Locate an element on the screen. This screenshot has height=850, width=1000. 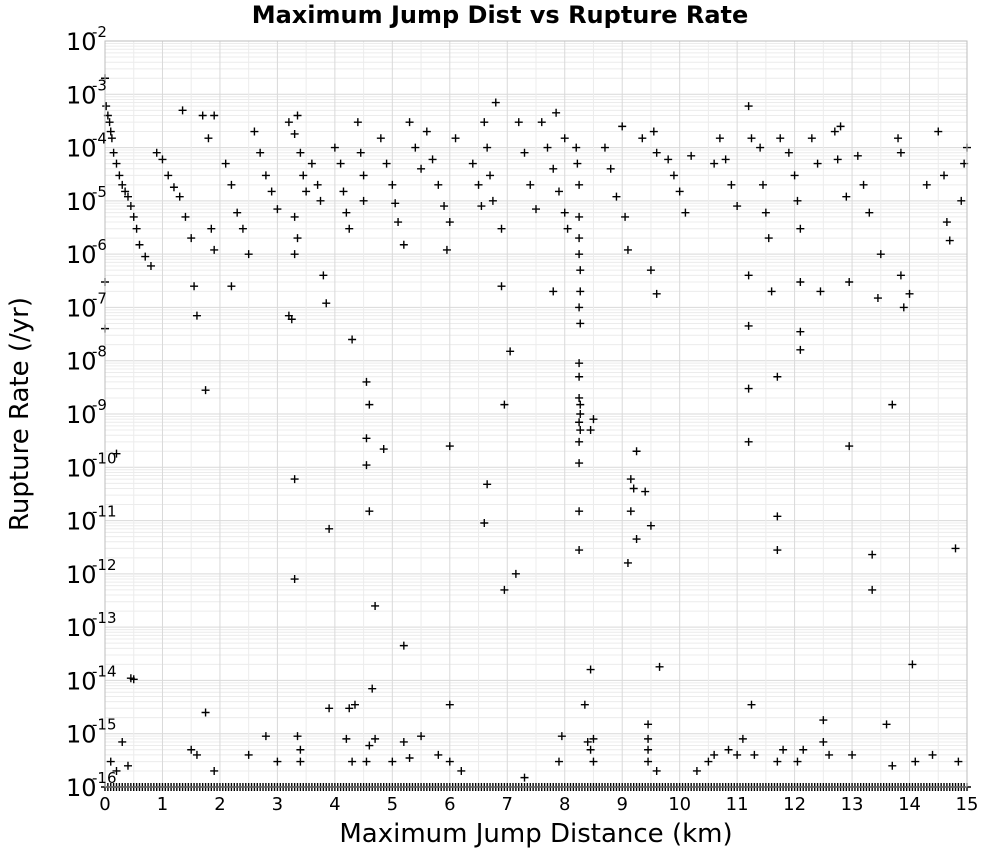
y-tick-exponent: -15 is located at coordinates (104, 725).